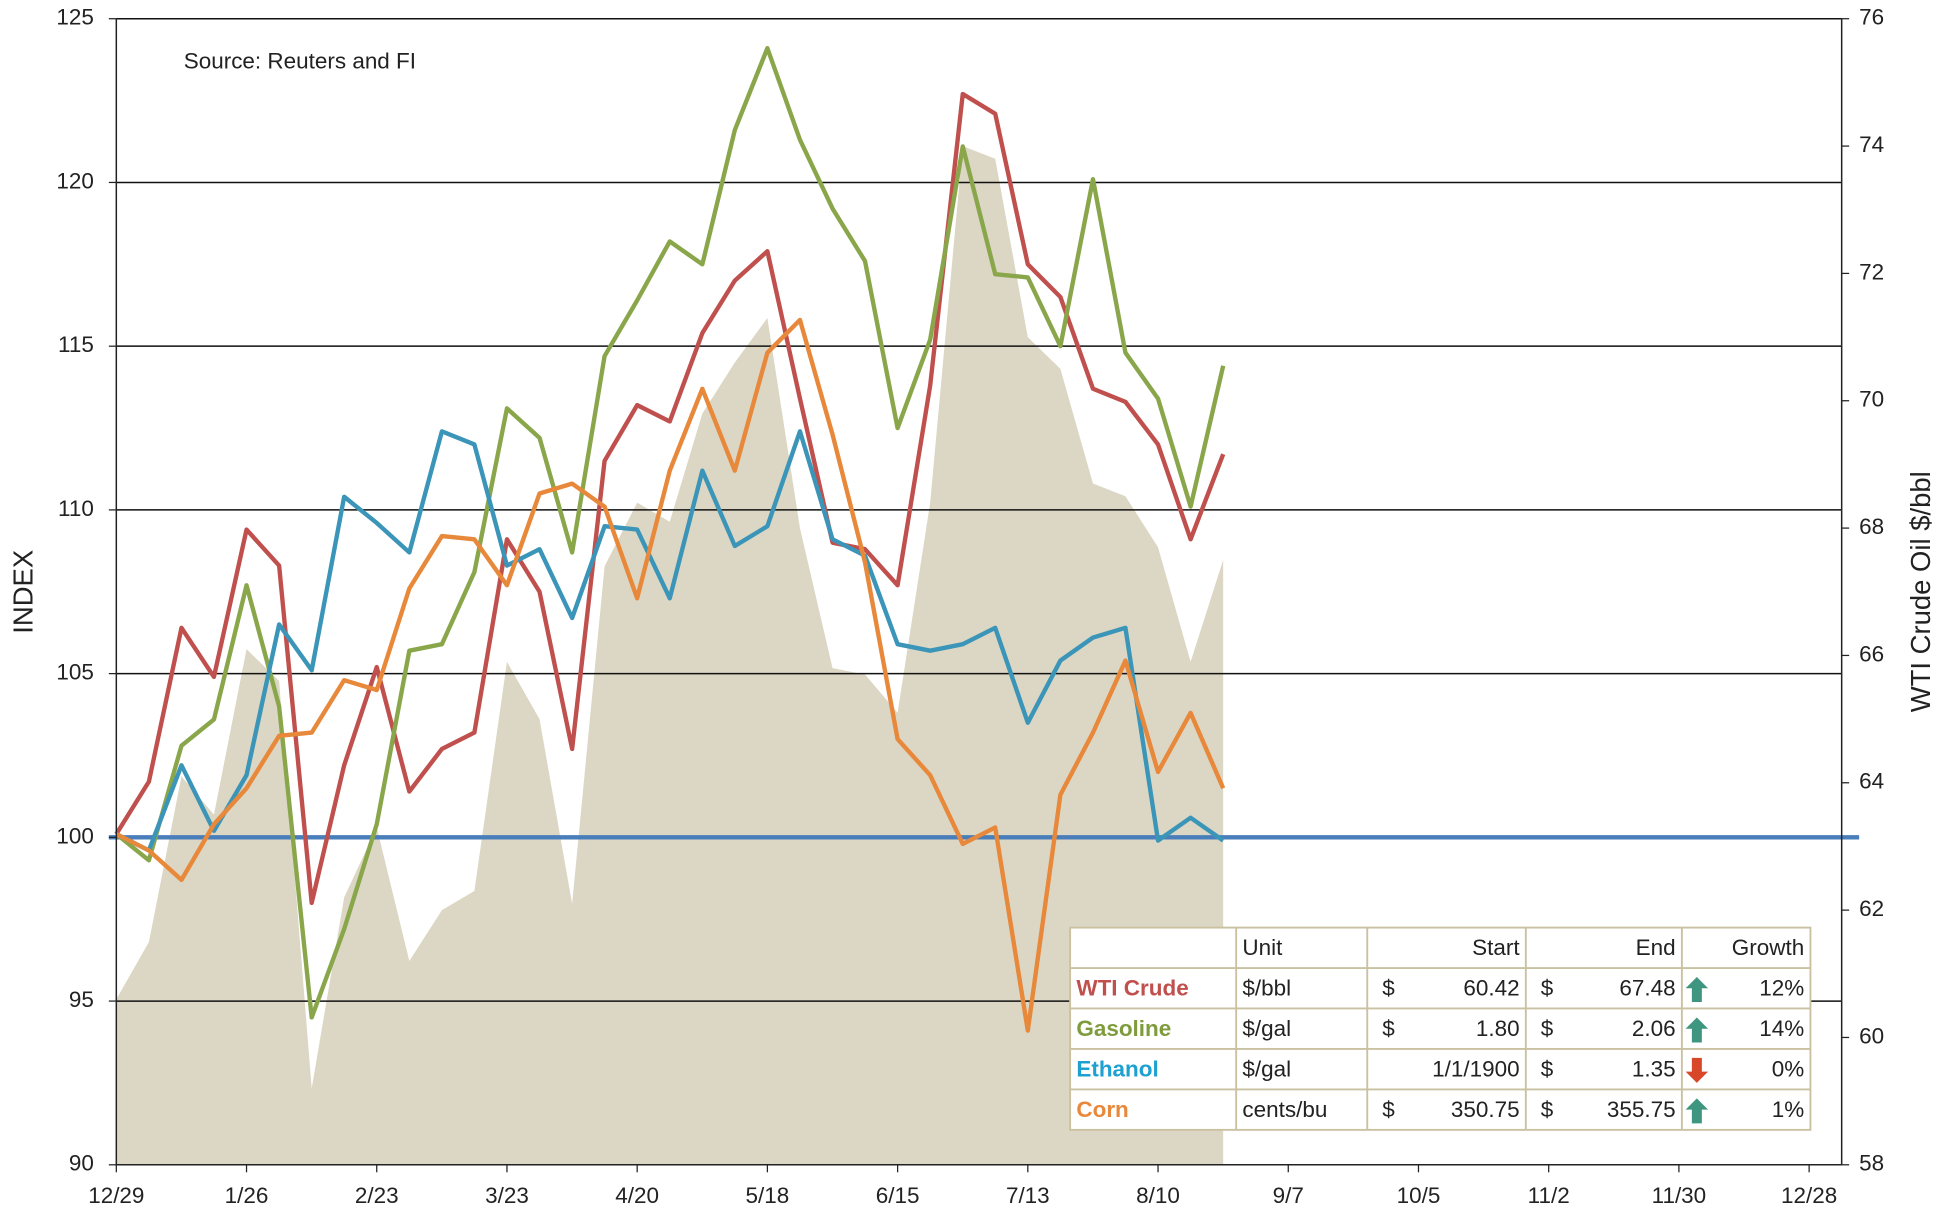  I want to click on y2-tick-label: 66, so click(1871, 653).